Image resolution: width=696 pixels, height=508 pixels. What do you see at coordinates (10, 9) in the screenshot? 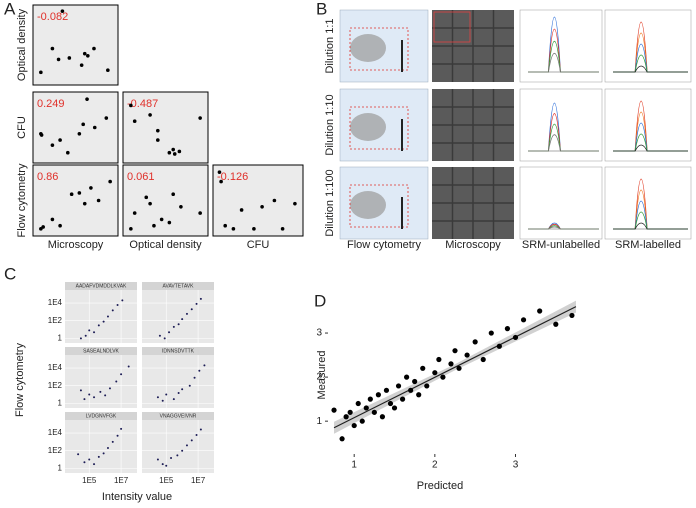
I see `panel-letter: A` at bounding box center [10, 9].